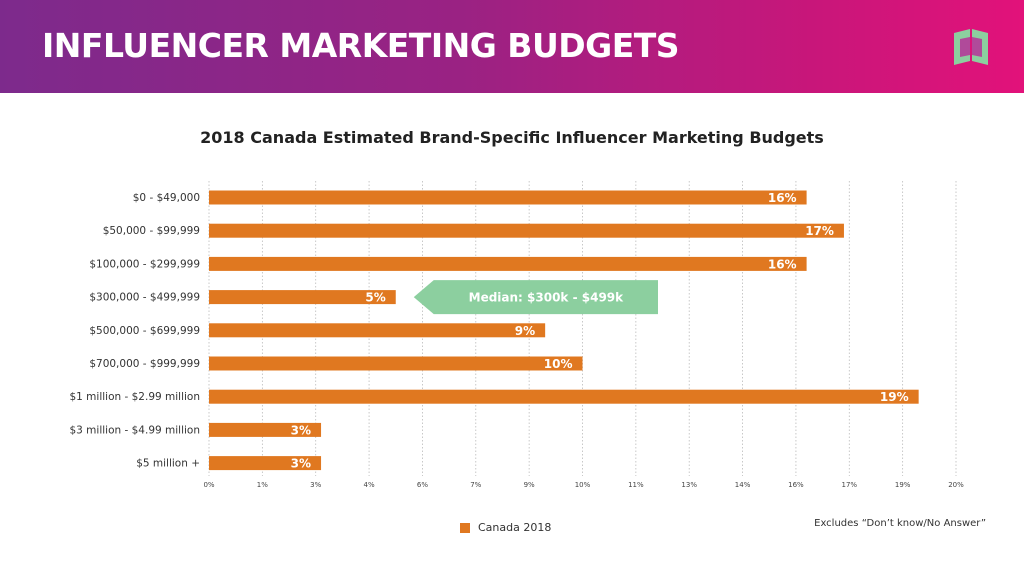  I want to click on x-tick-label: 11%, so click(636, 485).